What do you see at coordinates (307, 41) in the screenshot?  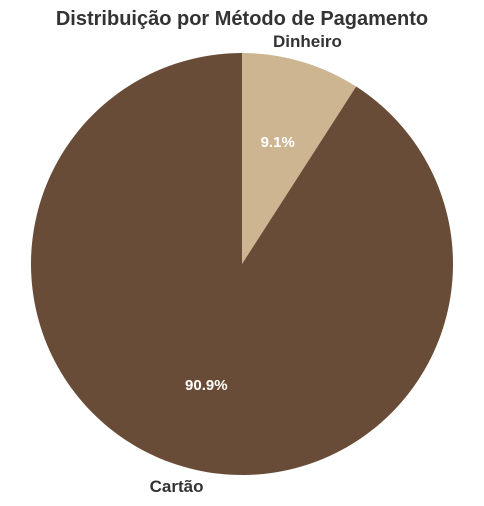 I see `category-label-dinheiro: Dinheiro` at bounding box center [307, 41].